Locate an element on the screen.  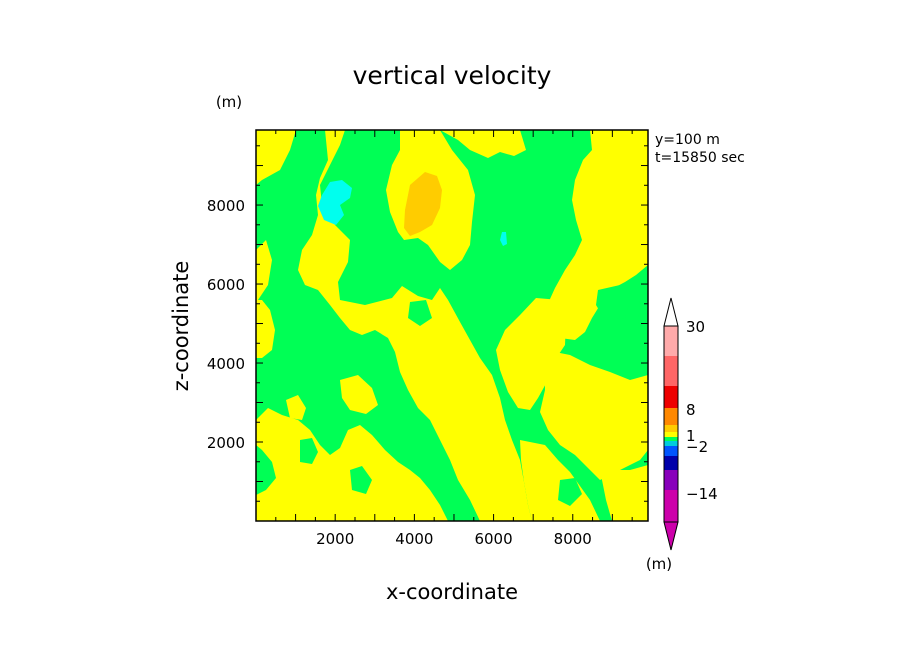
y-tick-label: 8000 is located at coordinates (226, 206).